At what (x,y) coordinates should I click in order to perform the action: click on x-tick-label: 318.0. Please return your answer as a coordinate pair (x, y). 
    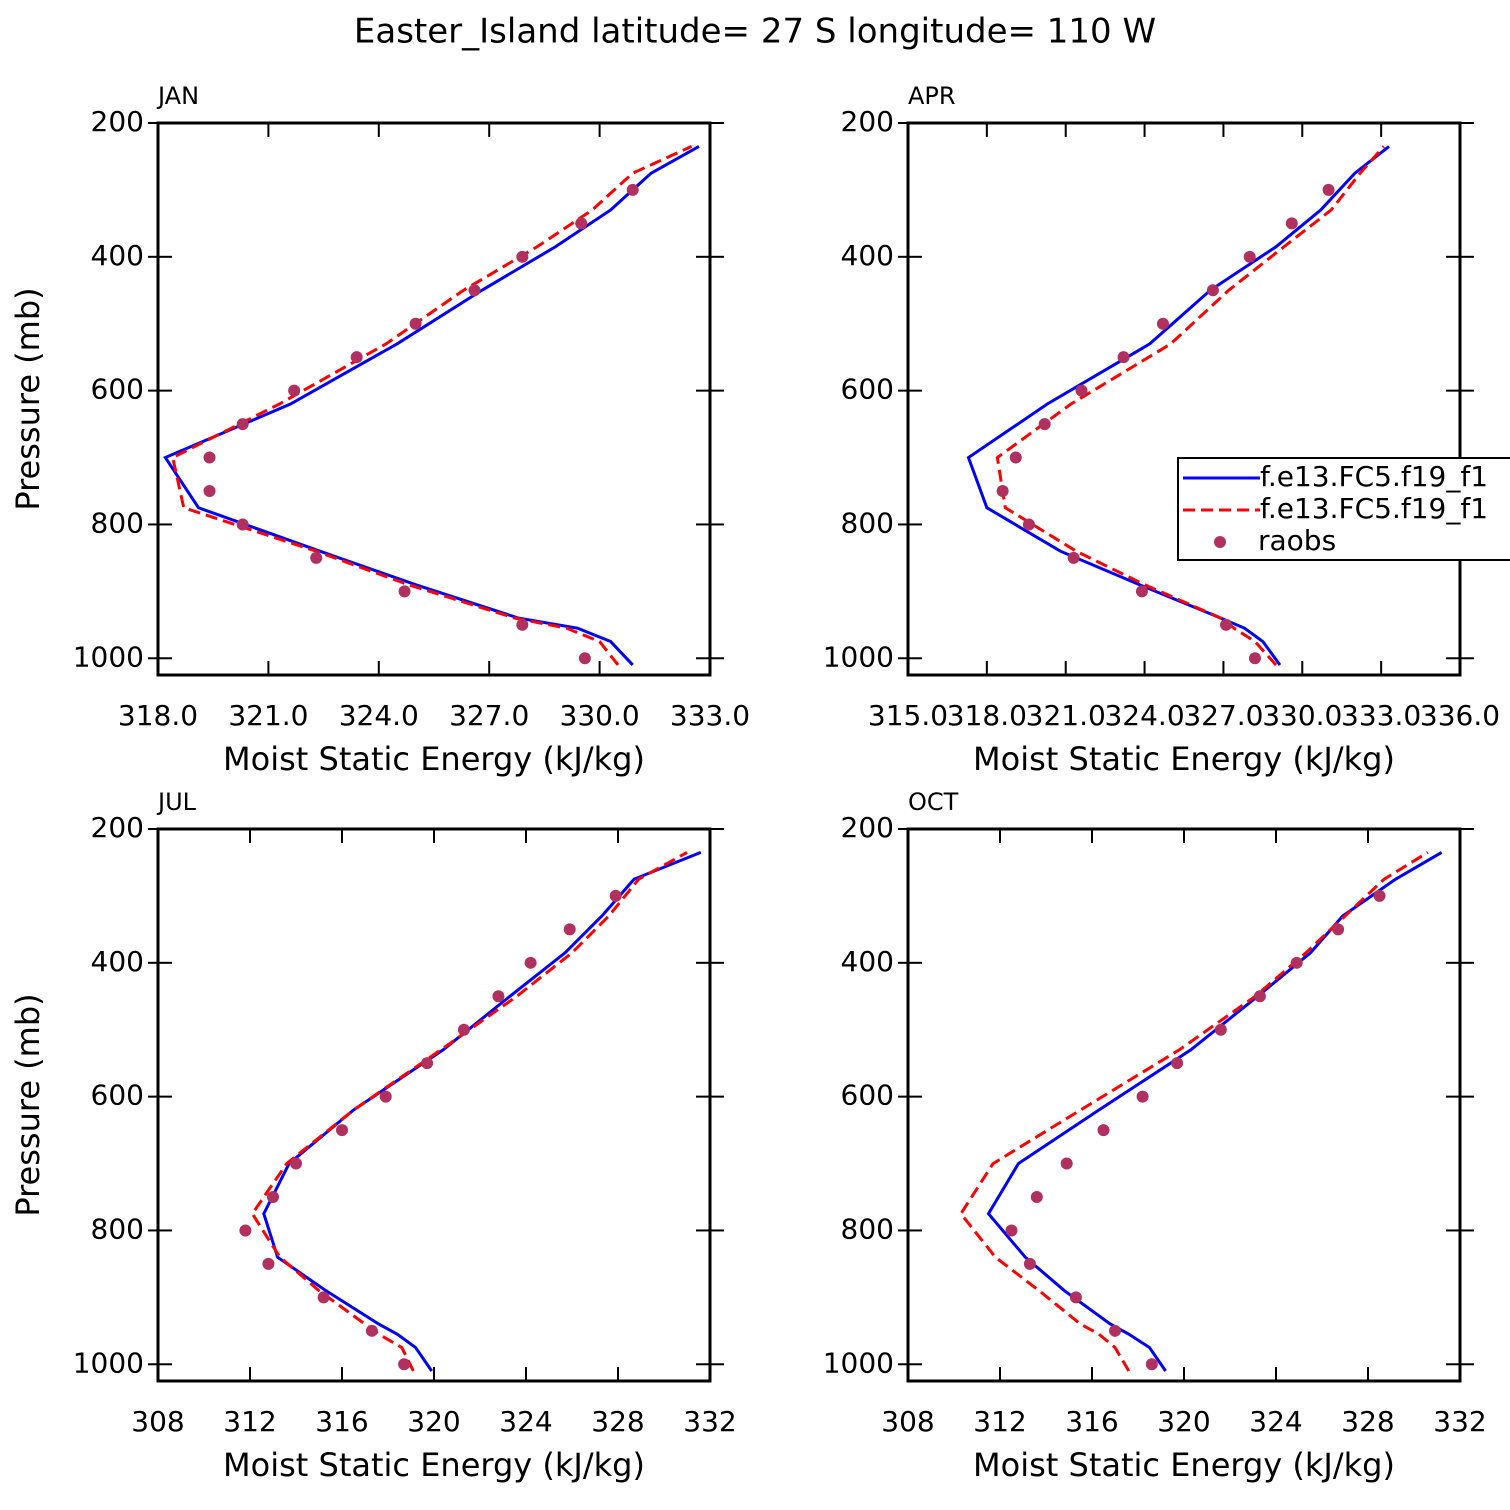
    Looking at the image, I should click on (158, 715).